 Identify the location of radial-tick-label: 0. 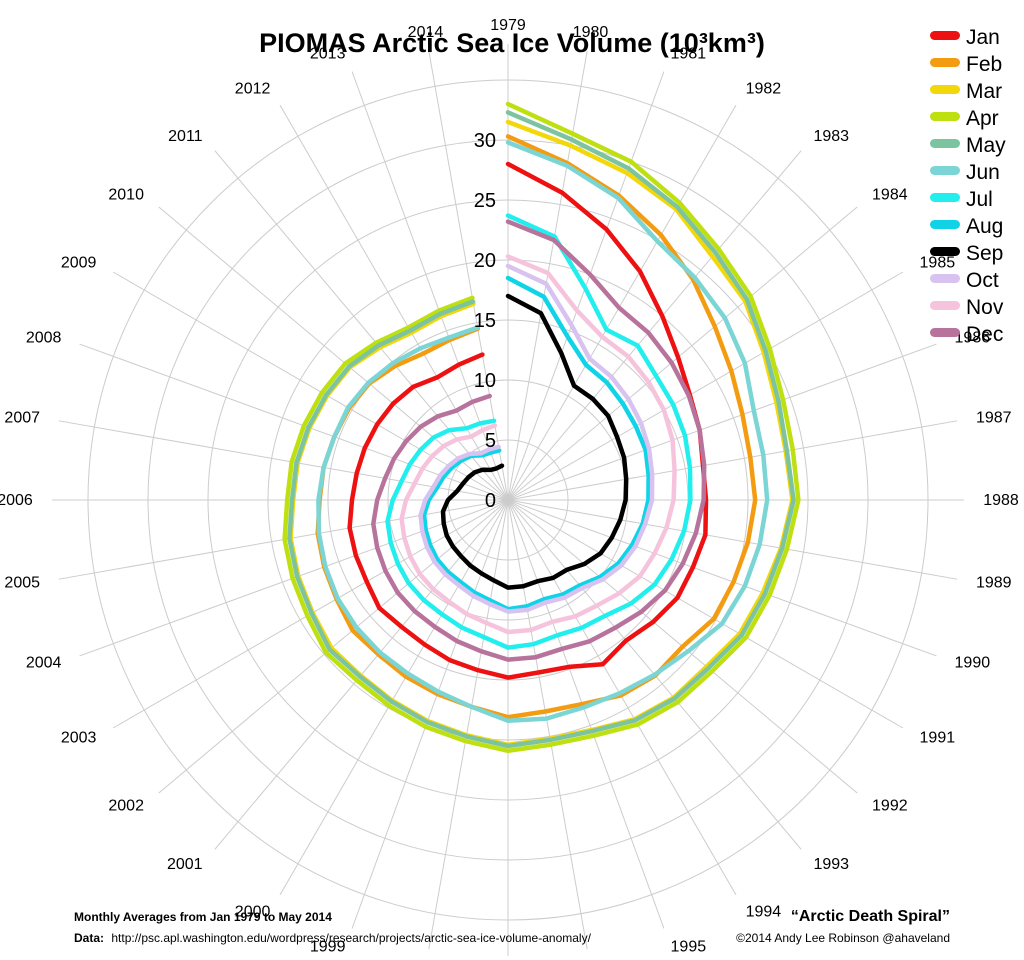
(490, 501).